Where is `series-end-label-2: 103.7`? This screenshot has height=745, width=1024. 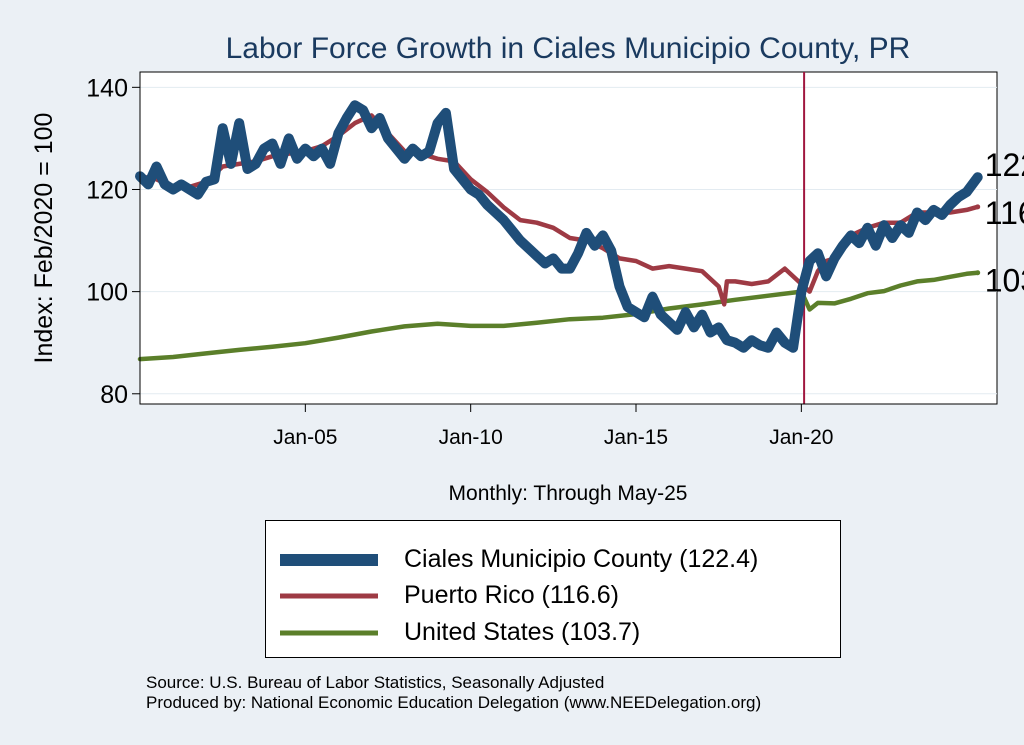
series-end-label-2: 103.7 is located at coordinates (1004, 281).